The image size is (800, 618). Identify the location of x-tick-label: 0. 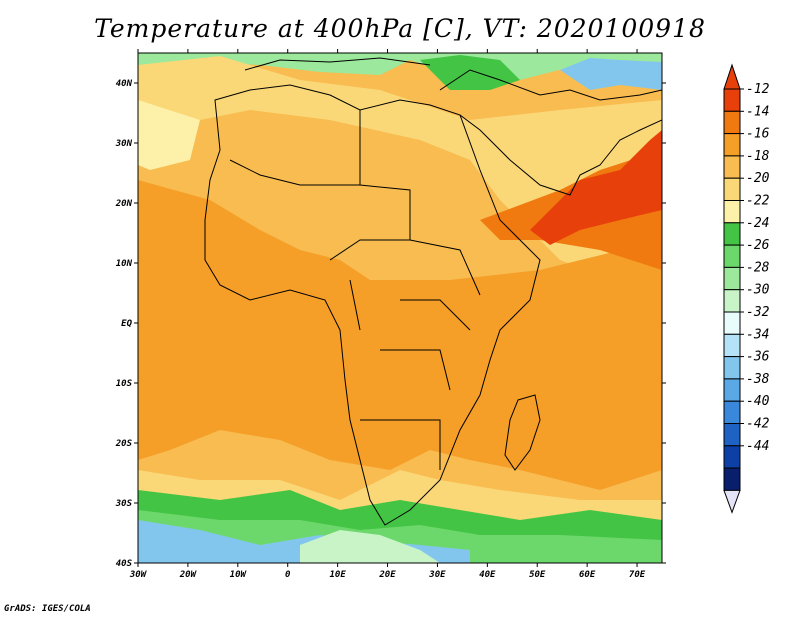
(288, 575).